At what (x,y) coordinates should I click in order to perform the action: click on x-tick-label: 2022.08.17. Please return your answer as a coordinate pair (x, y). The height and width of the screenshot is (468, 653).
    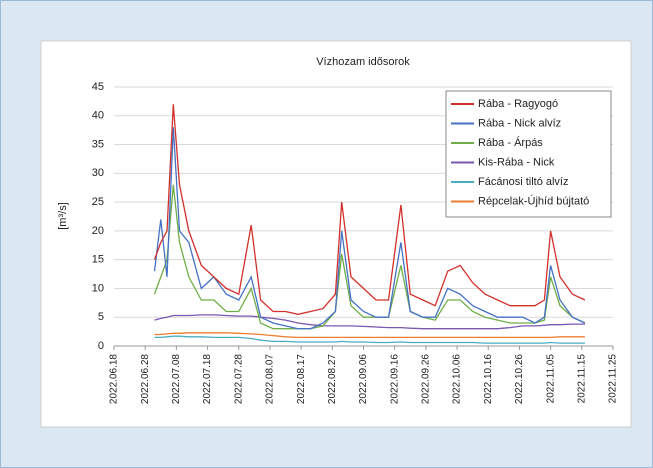
    Looking at the image, I should click on (301, 379).